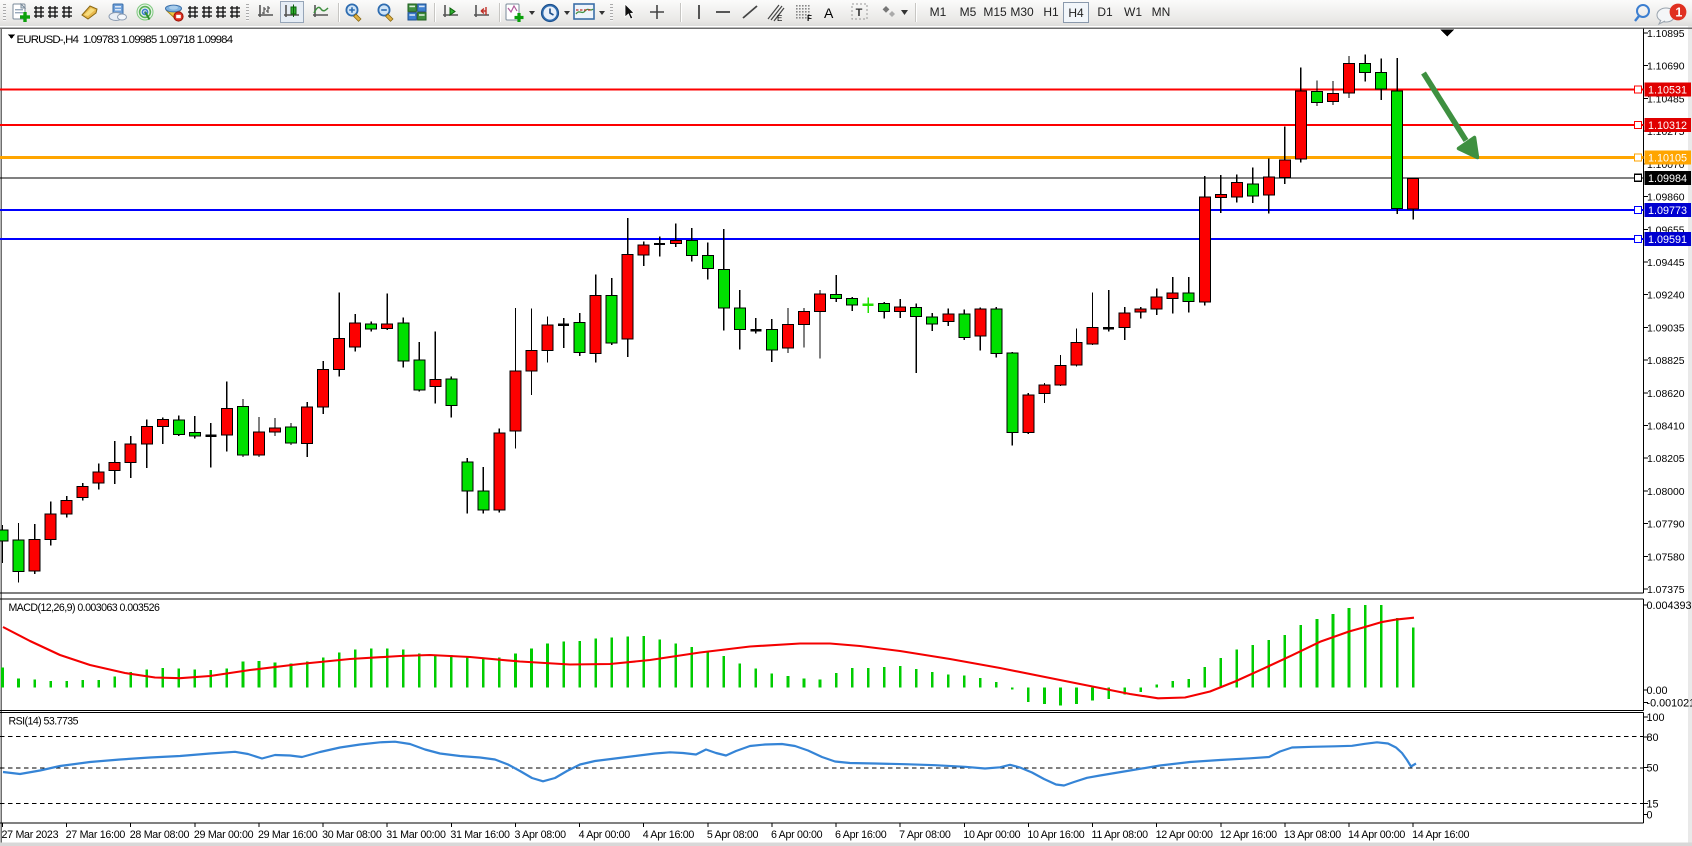  I want to click on svg-text: 12 Apr 16:00, so click(1248, 835).